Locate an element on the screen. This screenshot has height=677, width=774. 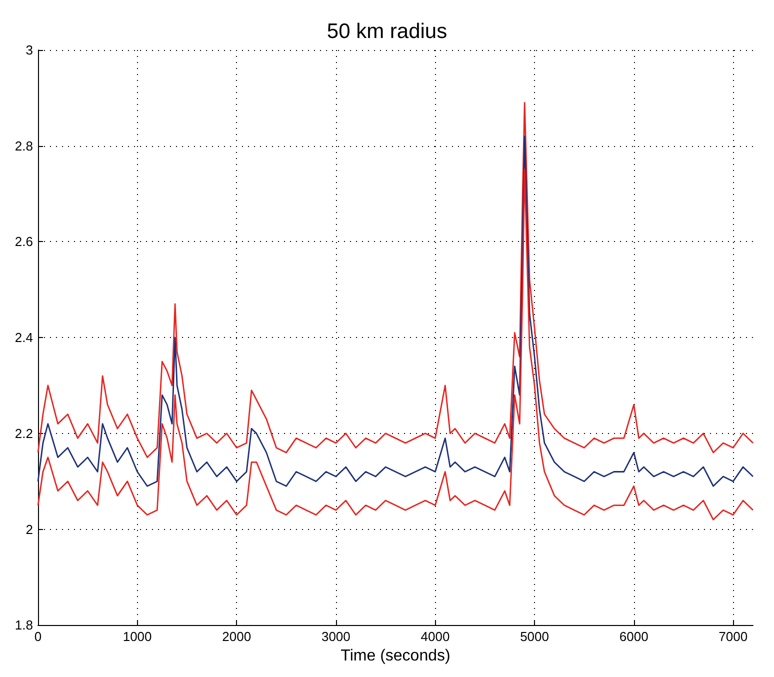
x-tick-label: 5000 is located at coordinates (534, 636).